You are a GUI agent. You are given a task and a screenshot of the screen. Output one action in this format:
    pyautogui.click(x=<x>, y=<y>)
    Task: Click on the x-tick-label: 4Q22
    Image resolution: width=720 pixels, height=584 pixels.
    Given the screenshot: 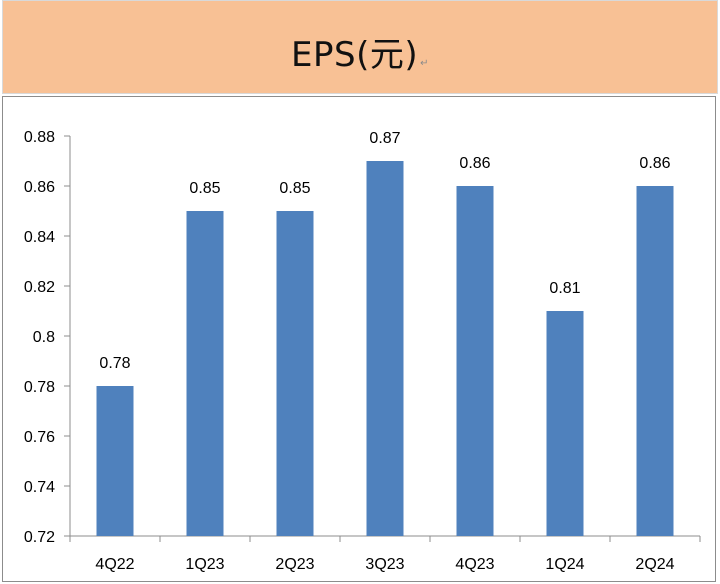 What is the action you would take?
    pyautogui.click(x=114, y=564)
    